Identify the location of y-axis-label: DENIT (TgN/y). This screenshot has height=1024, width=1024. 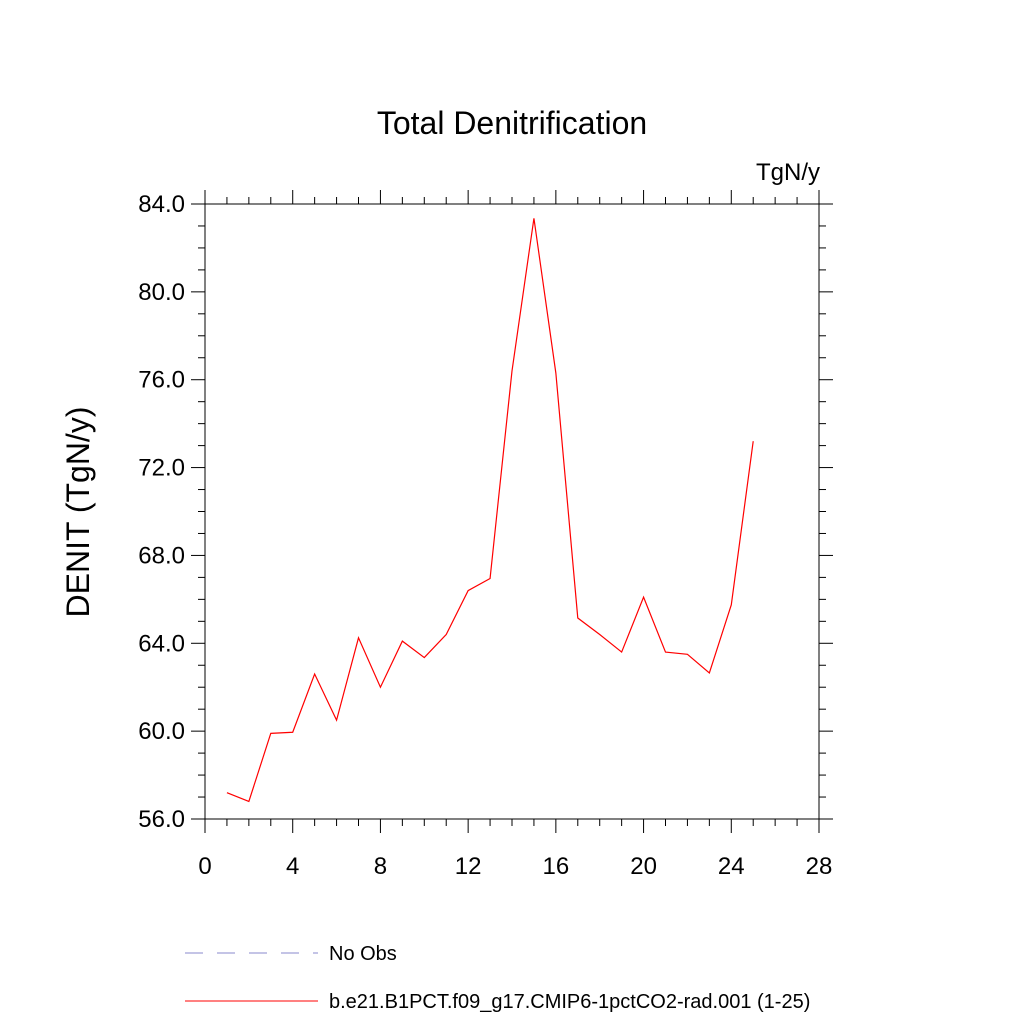
(78, 512).